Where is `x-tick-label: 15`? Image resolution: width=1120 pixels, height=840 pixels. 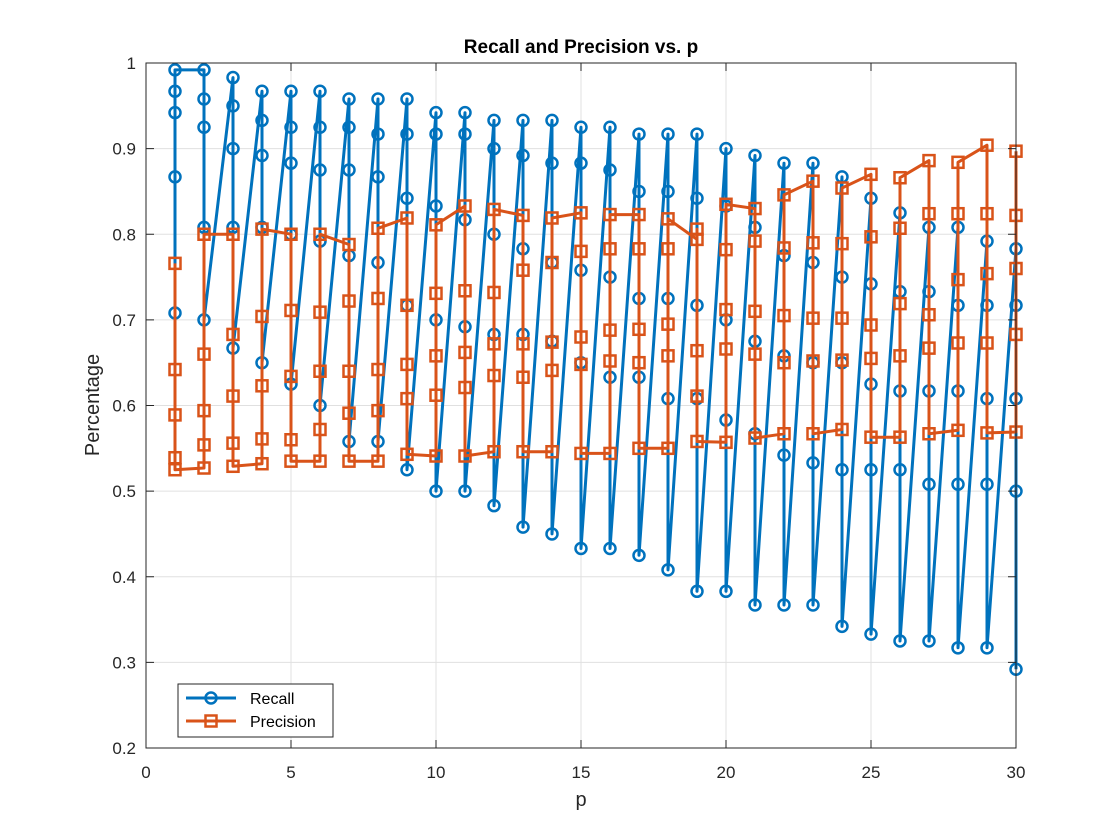 x-tick-label: 15 is located at coordinates (581, 772).